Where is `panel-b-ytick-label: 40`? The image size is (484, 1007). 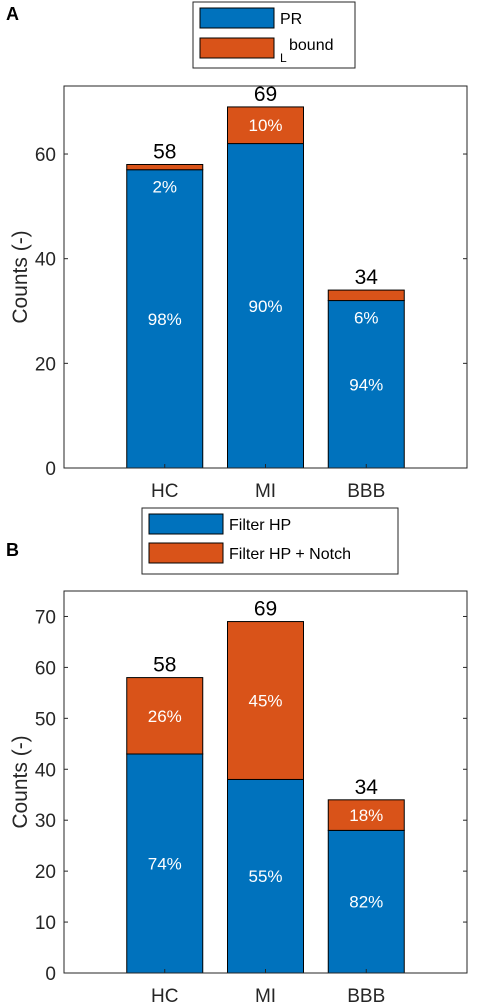 panel-b-ytick-label: 40 is located at coordinates (45, 770).